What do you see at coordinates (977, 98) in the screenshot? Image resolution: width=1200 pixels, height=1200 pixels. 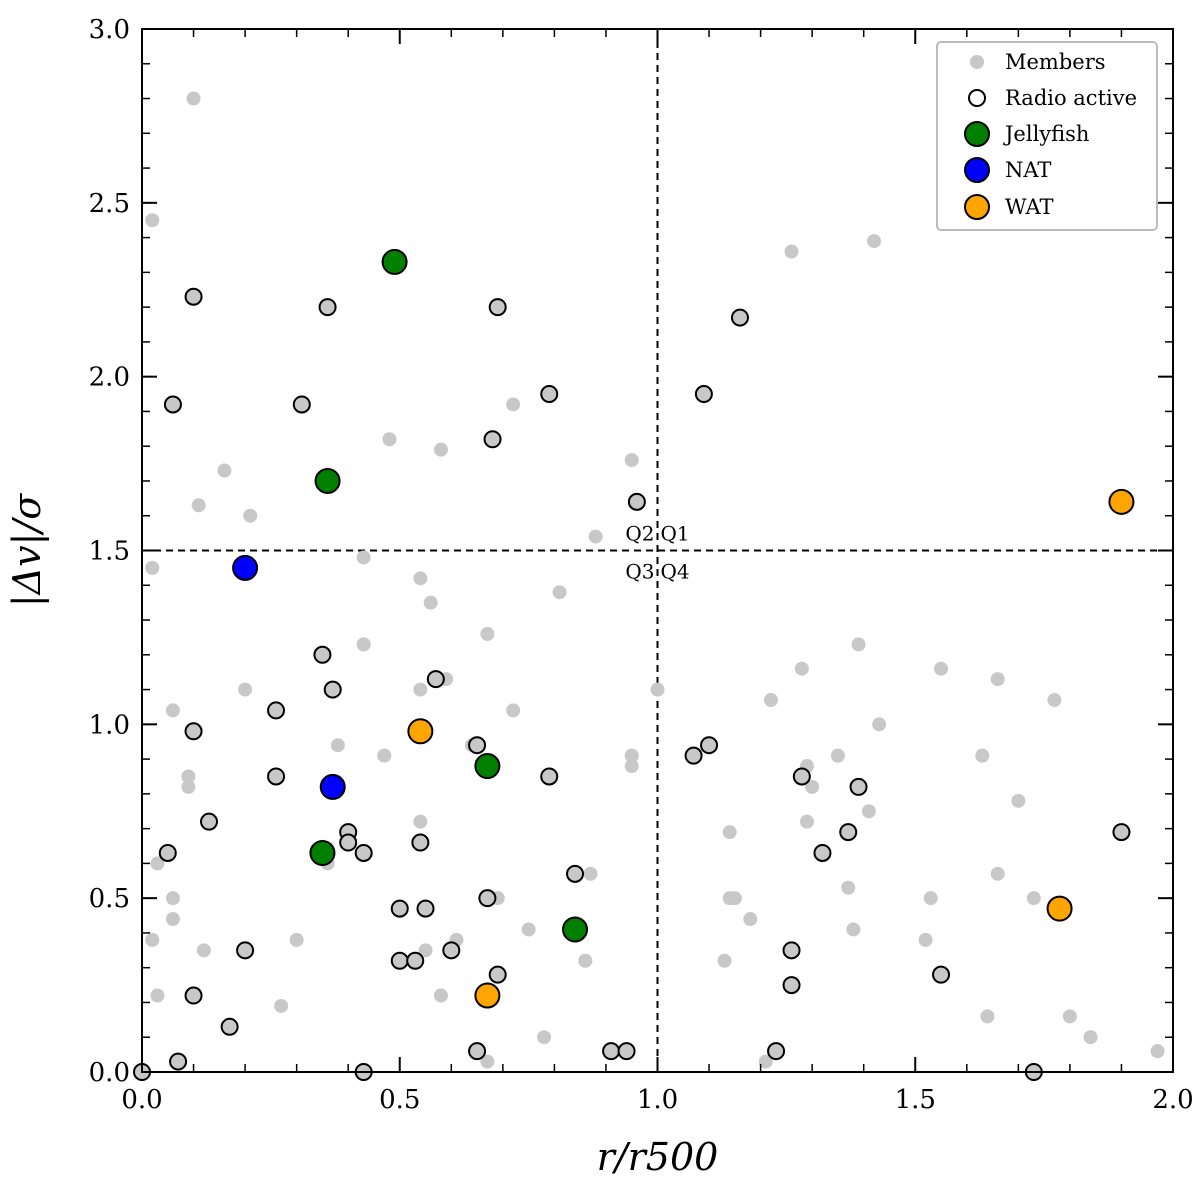 I see `legend-marker-radio-active` at bounding box center [977, 98].